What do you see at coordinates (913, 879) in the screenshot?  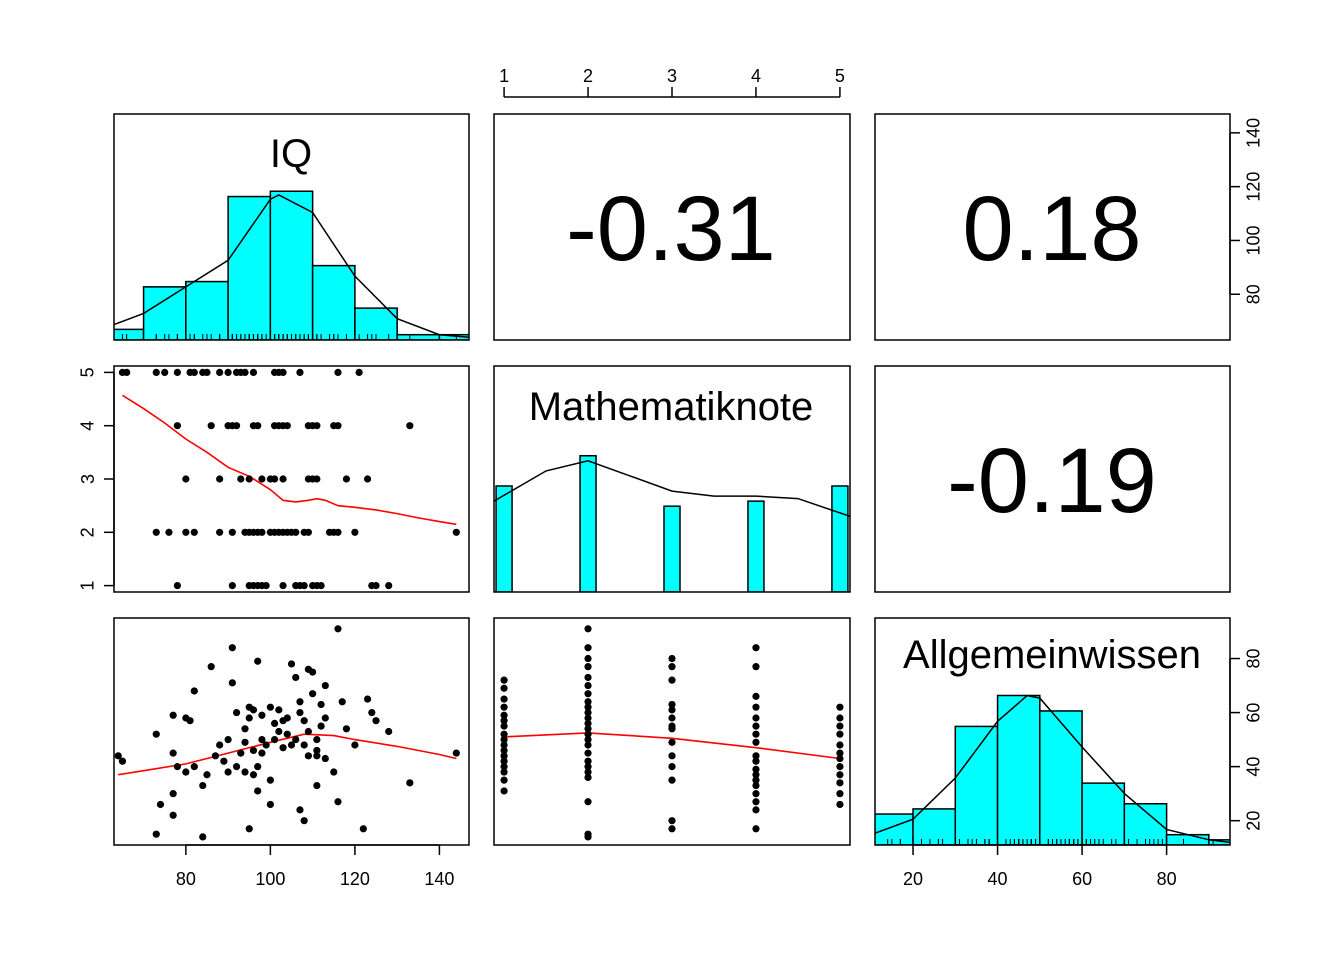 I see `x-axis-allgemeinwissen-tick-label-0: 20` at bounding box center [913, 879].